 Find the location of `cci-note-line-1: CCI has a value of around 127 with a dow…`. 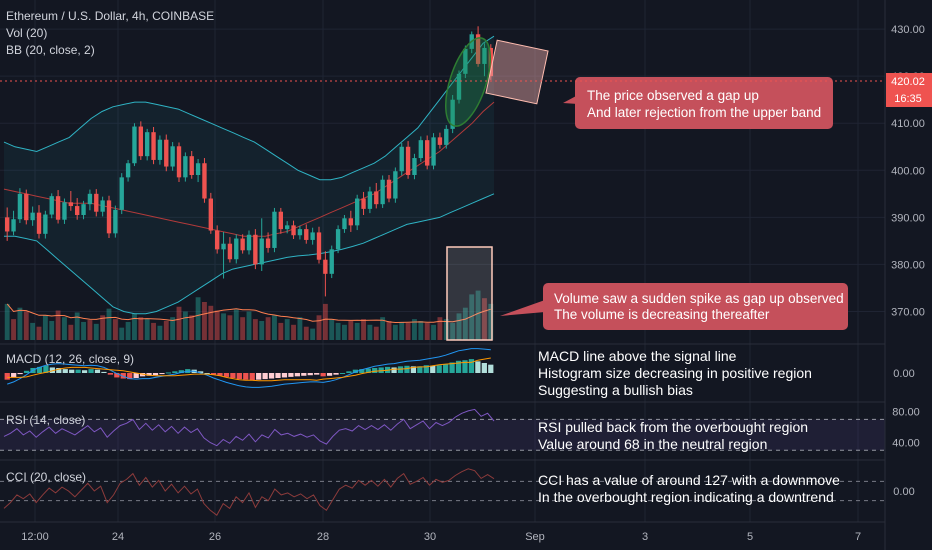

cci-note-line-1: CCI has a value of around 127 with a dow… is located at coordinates (689, 480).